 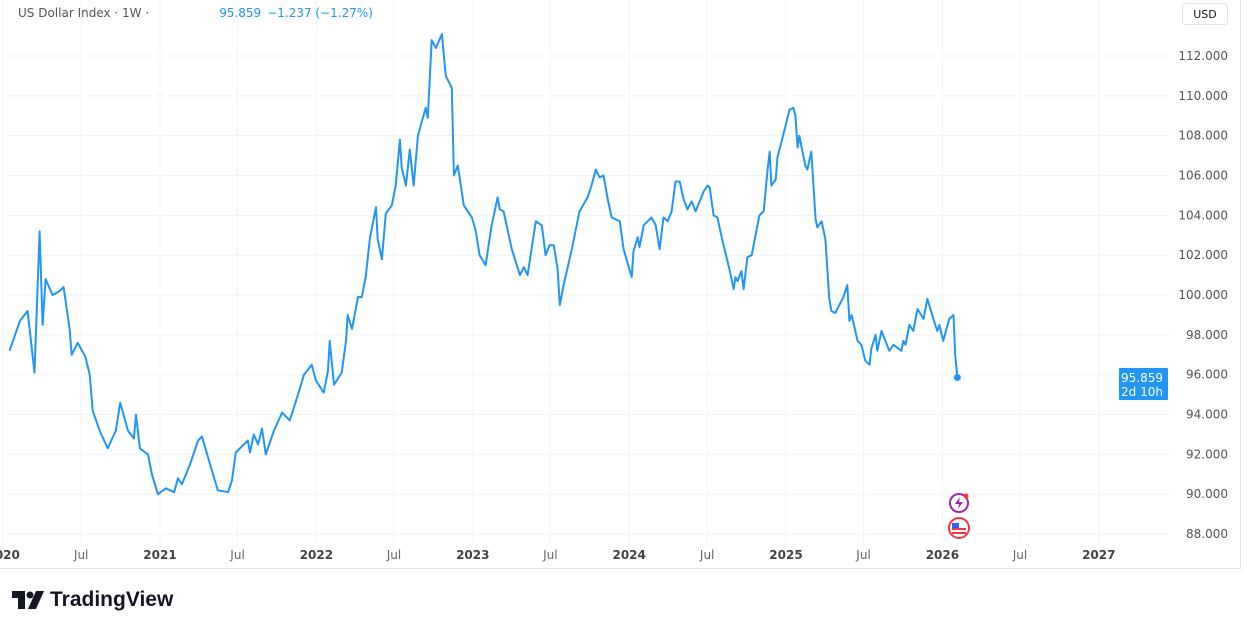 What do you see at coordinates (1207, 534) in the screenshot?
I see `y-tick-label: 88.000` at bounding box center [1207, 534].